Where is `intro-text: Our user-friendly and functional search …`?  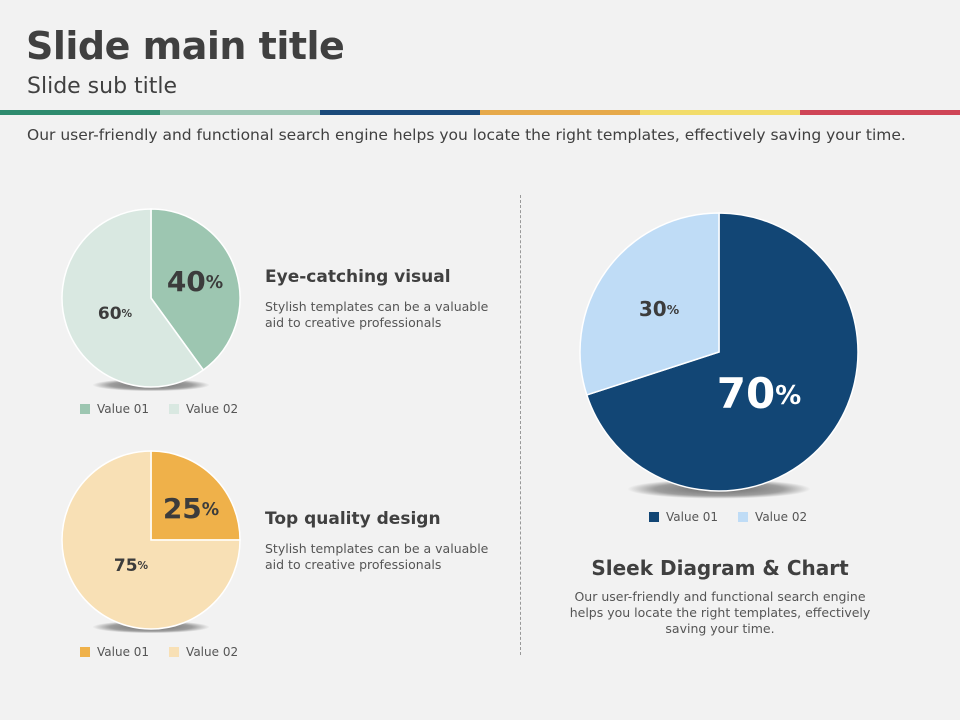
intro-text: Our user-friendly and functional search … is located at coordinates (466, 135).